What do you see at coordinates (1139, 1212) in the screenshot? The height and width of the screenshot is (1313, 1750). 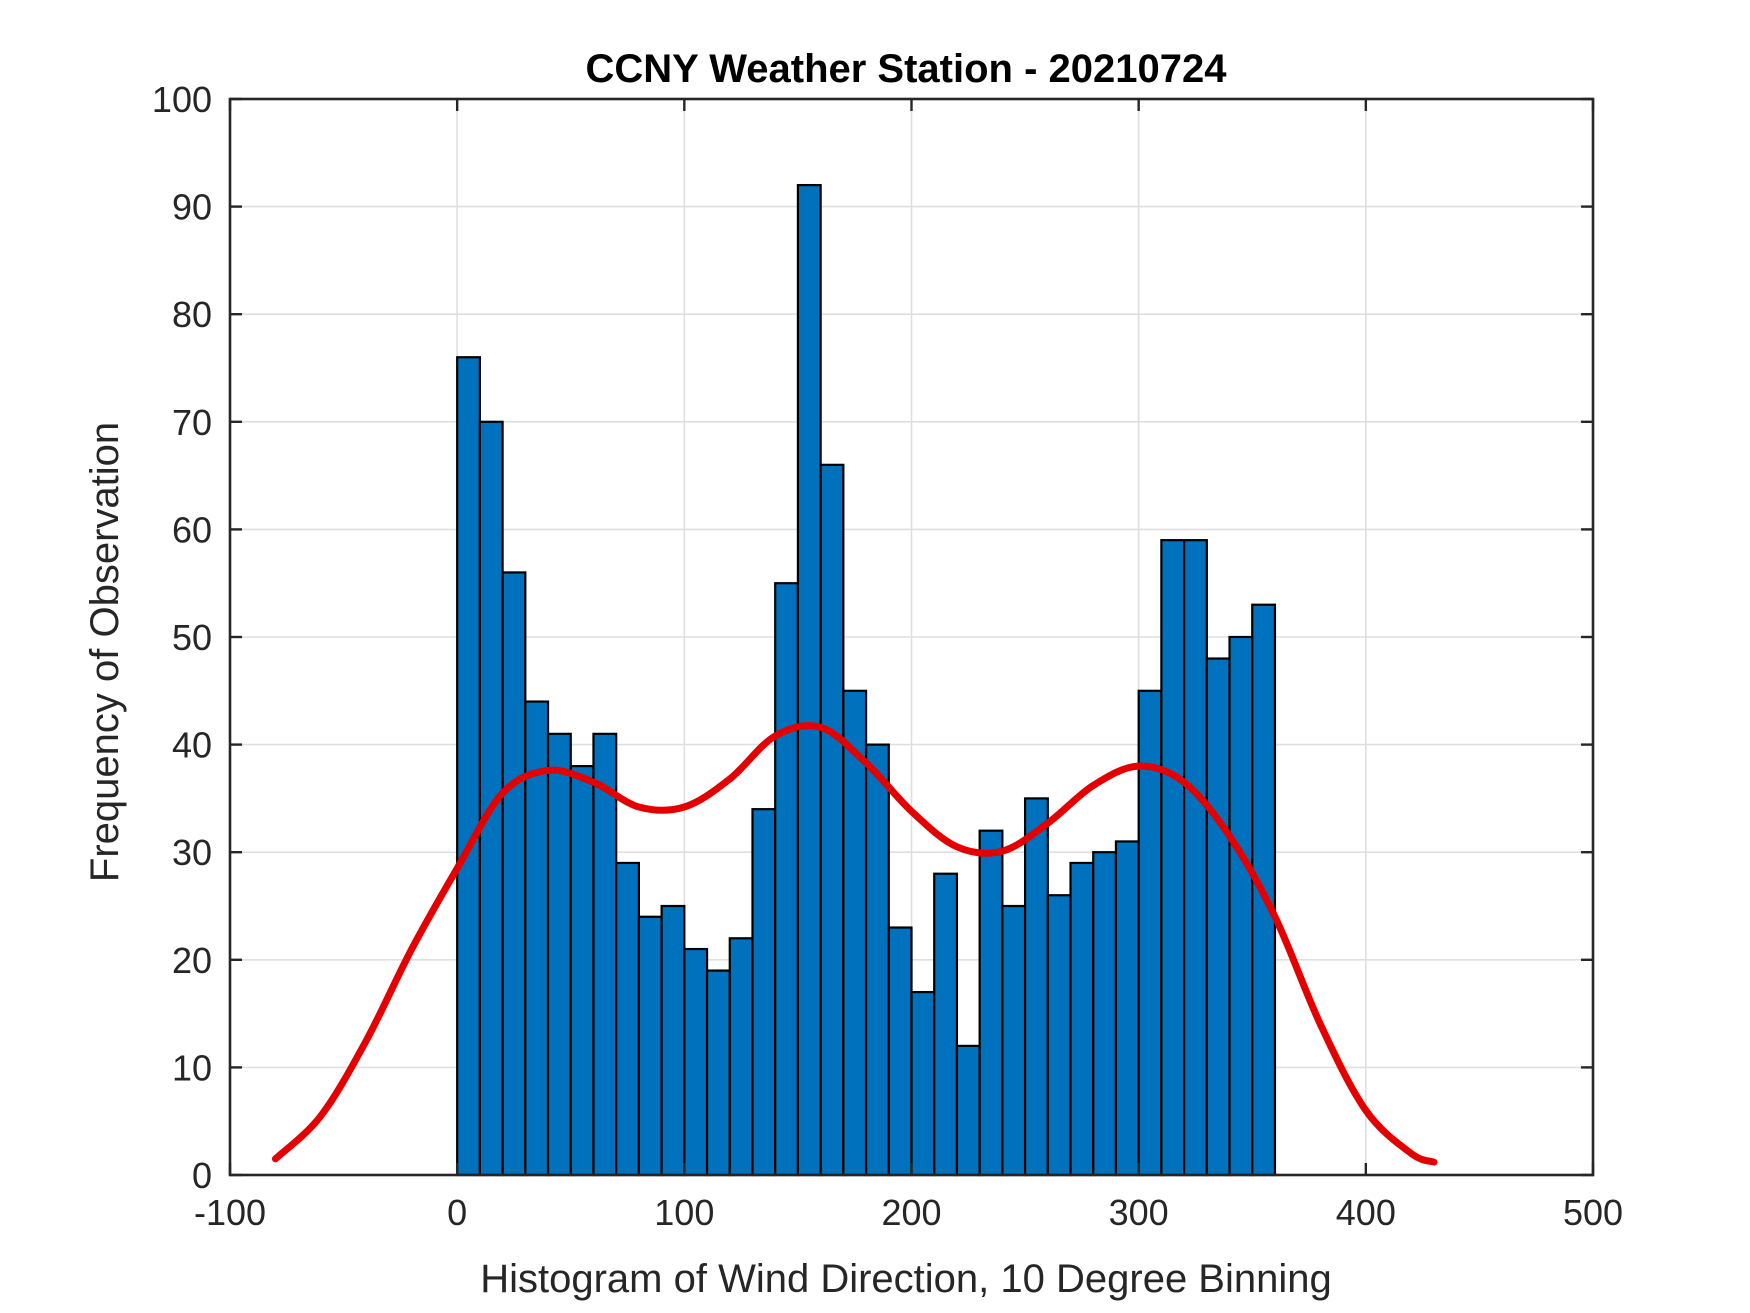 I see `x-tick-label: 300` at bounding box center [1139, 1212].